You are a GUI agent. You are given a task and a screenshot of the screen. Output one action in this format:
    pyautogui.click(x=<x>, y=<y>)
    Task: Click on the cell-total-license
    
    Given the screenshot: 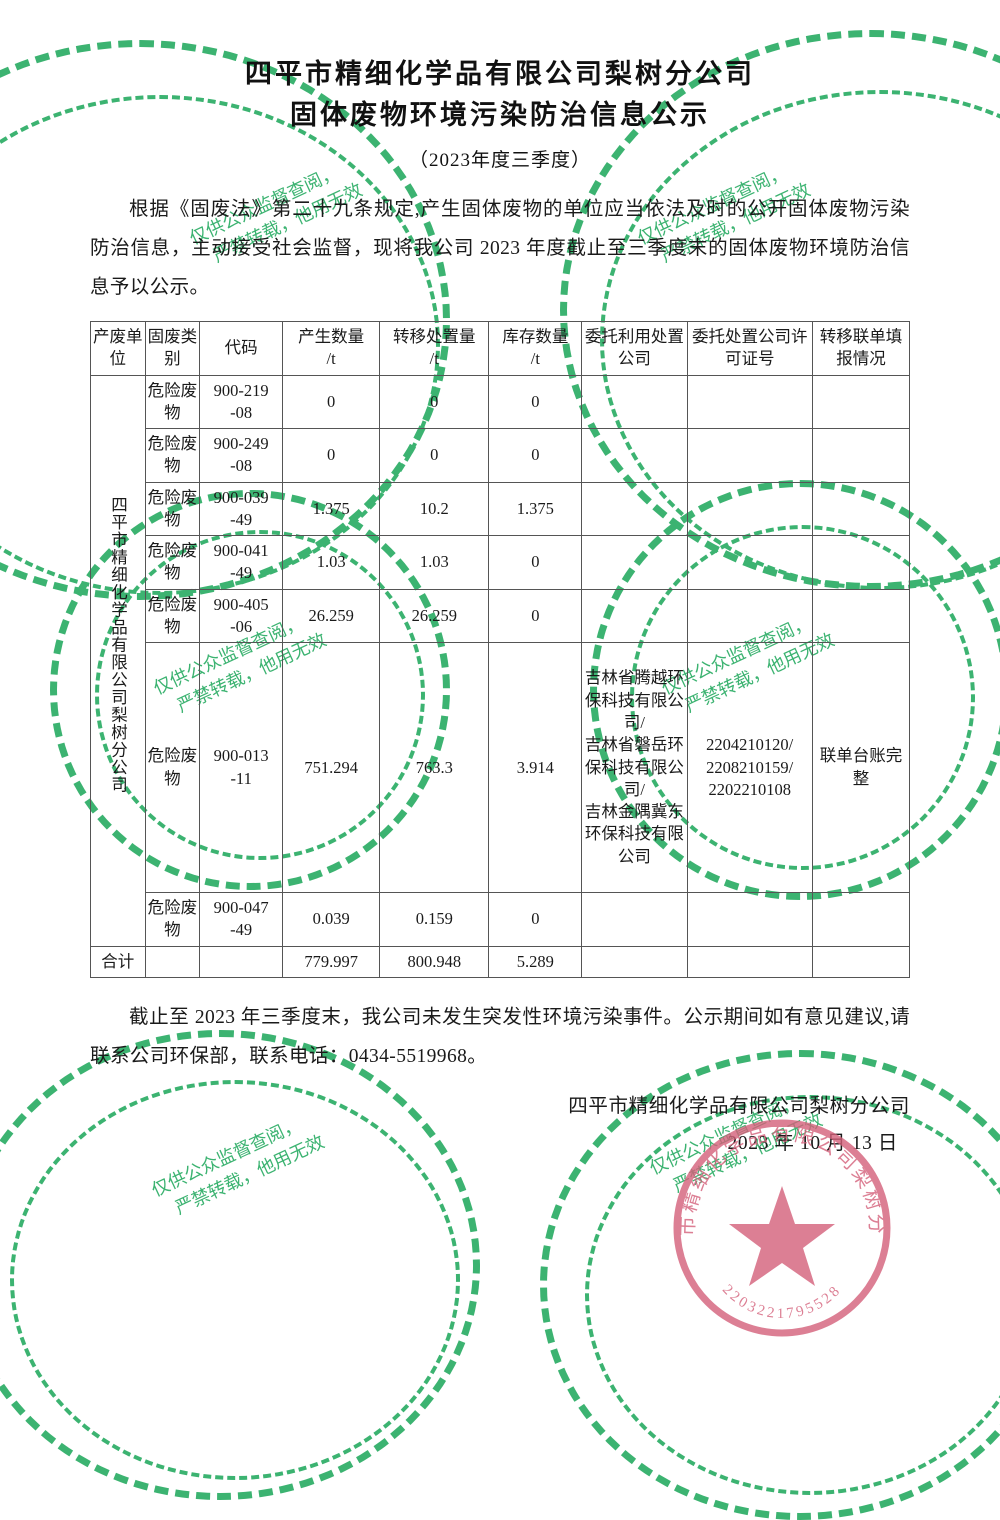 What is the action you would take?
    pyautogui.click(x=749, y=961)
    